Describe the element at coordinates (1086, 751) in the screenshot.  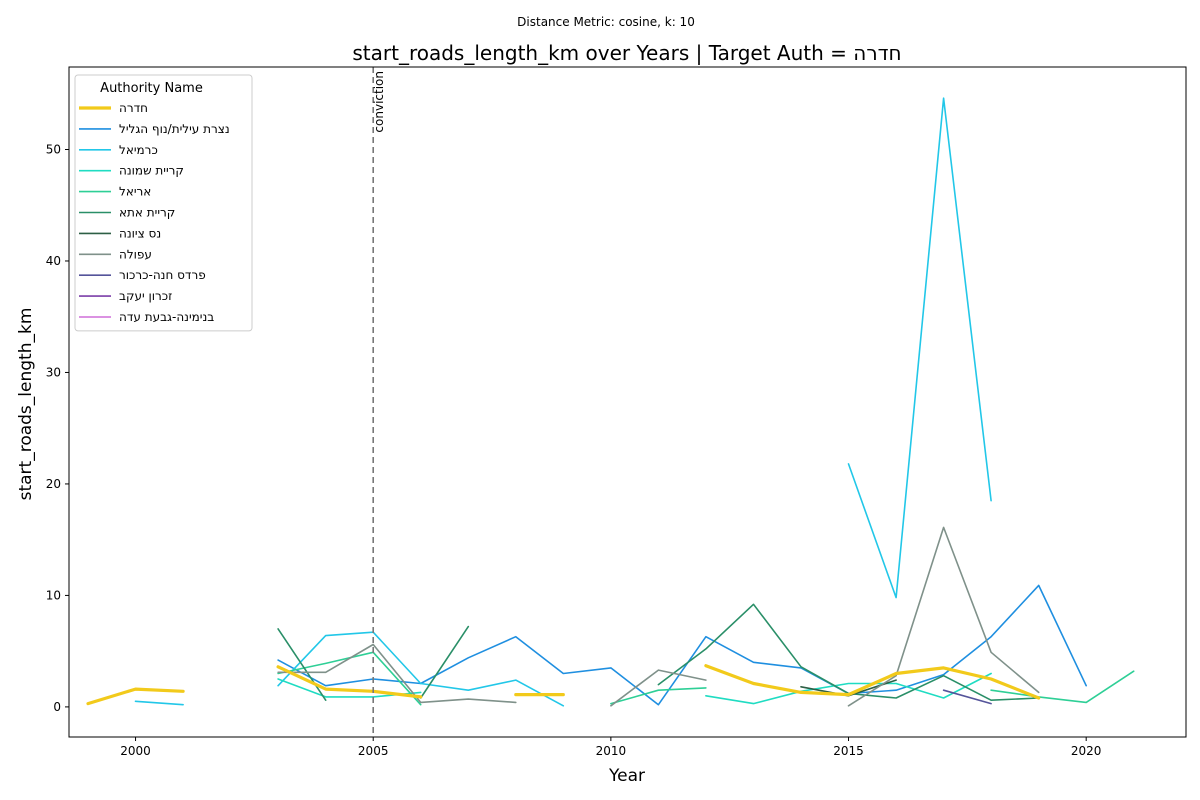
I see `x-tick-label: 2020` at that location.